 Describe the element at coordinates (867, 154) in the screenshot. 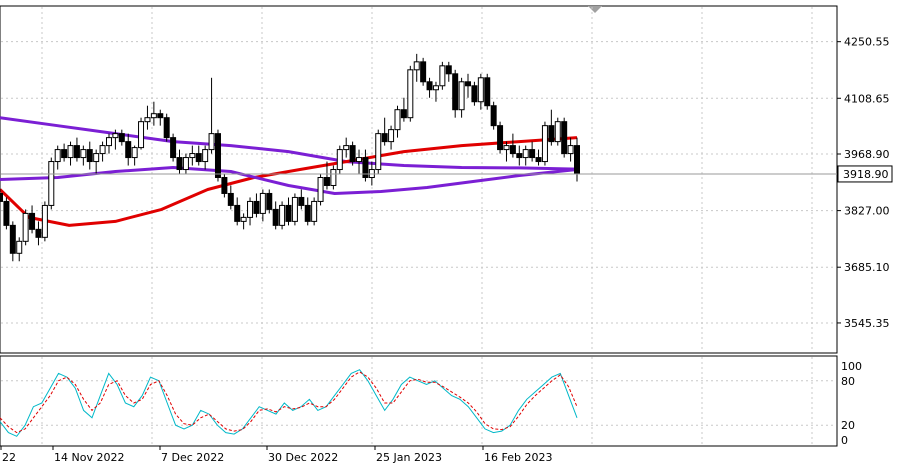

I see `price-tick-label: 3968.90` at that location.